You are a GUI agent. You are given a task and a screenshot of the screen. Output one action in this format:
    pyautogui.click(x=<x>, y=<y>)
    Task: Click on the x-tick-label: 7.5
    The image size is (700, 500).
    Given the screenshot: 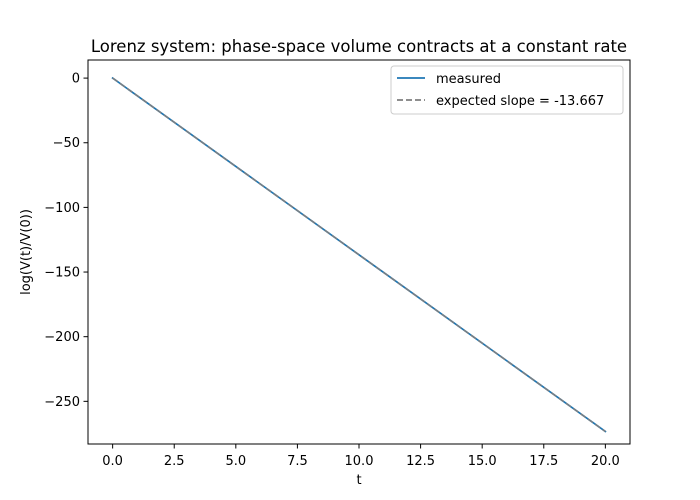 What is the action you would take?
    pyautogui.click(x=297, y=461)
    